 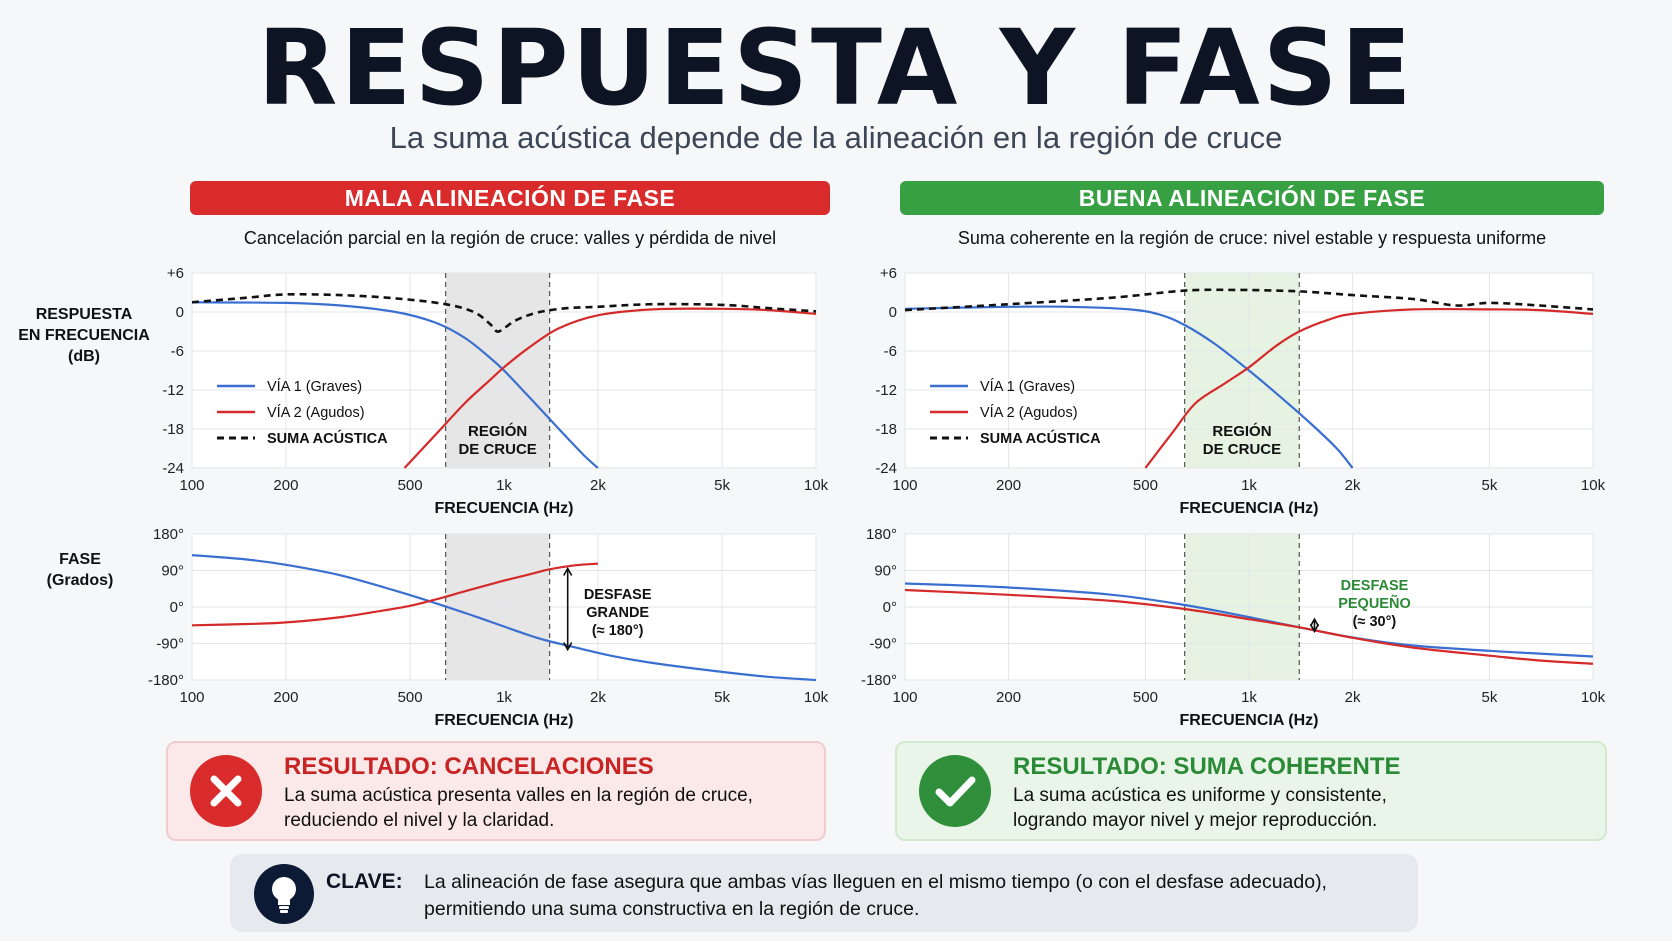 I want to click on bad-phase-x-tick-label: 10k, so click(x=816, y=697).